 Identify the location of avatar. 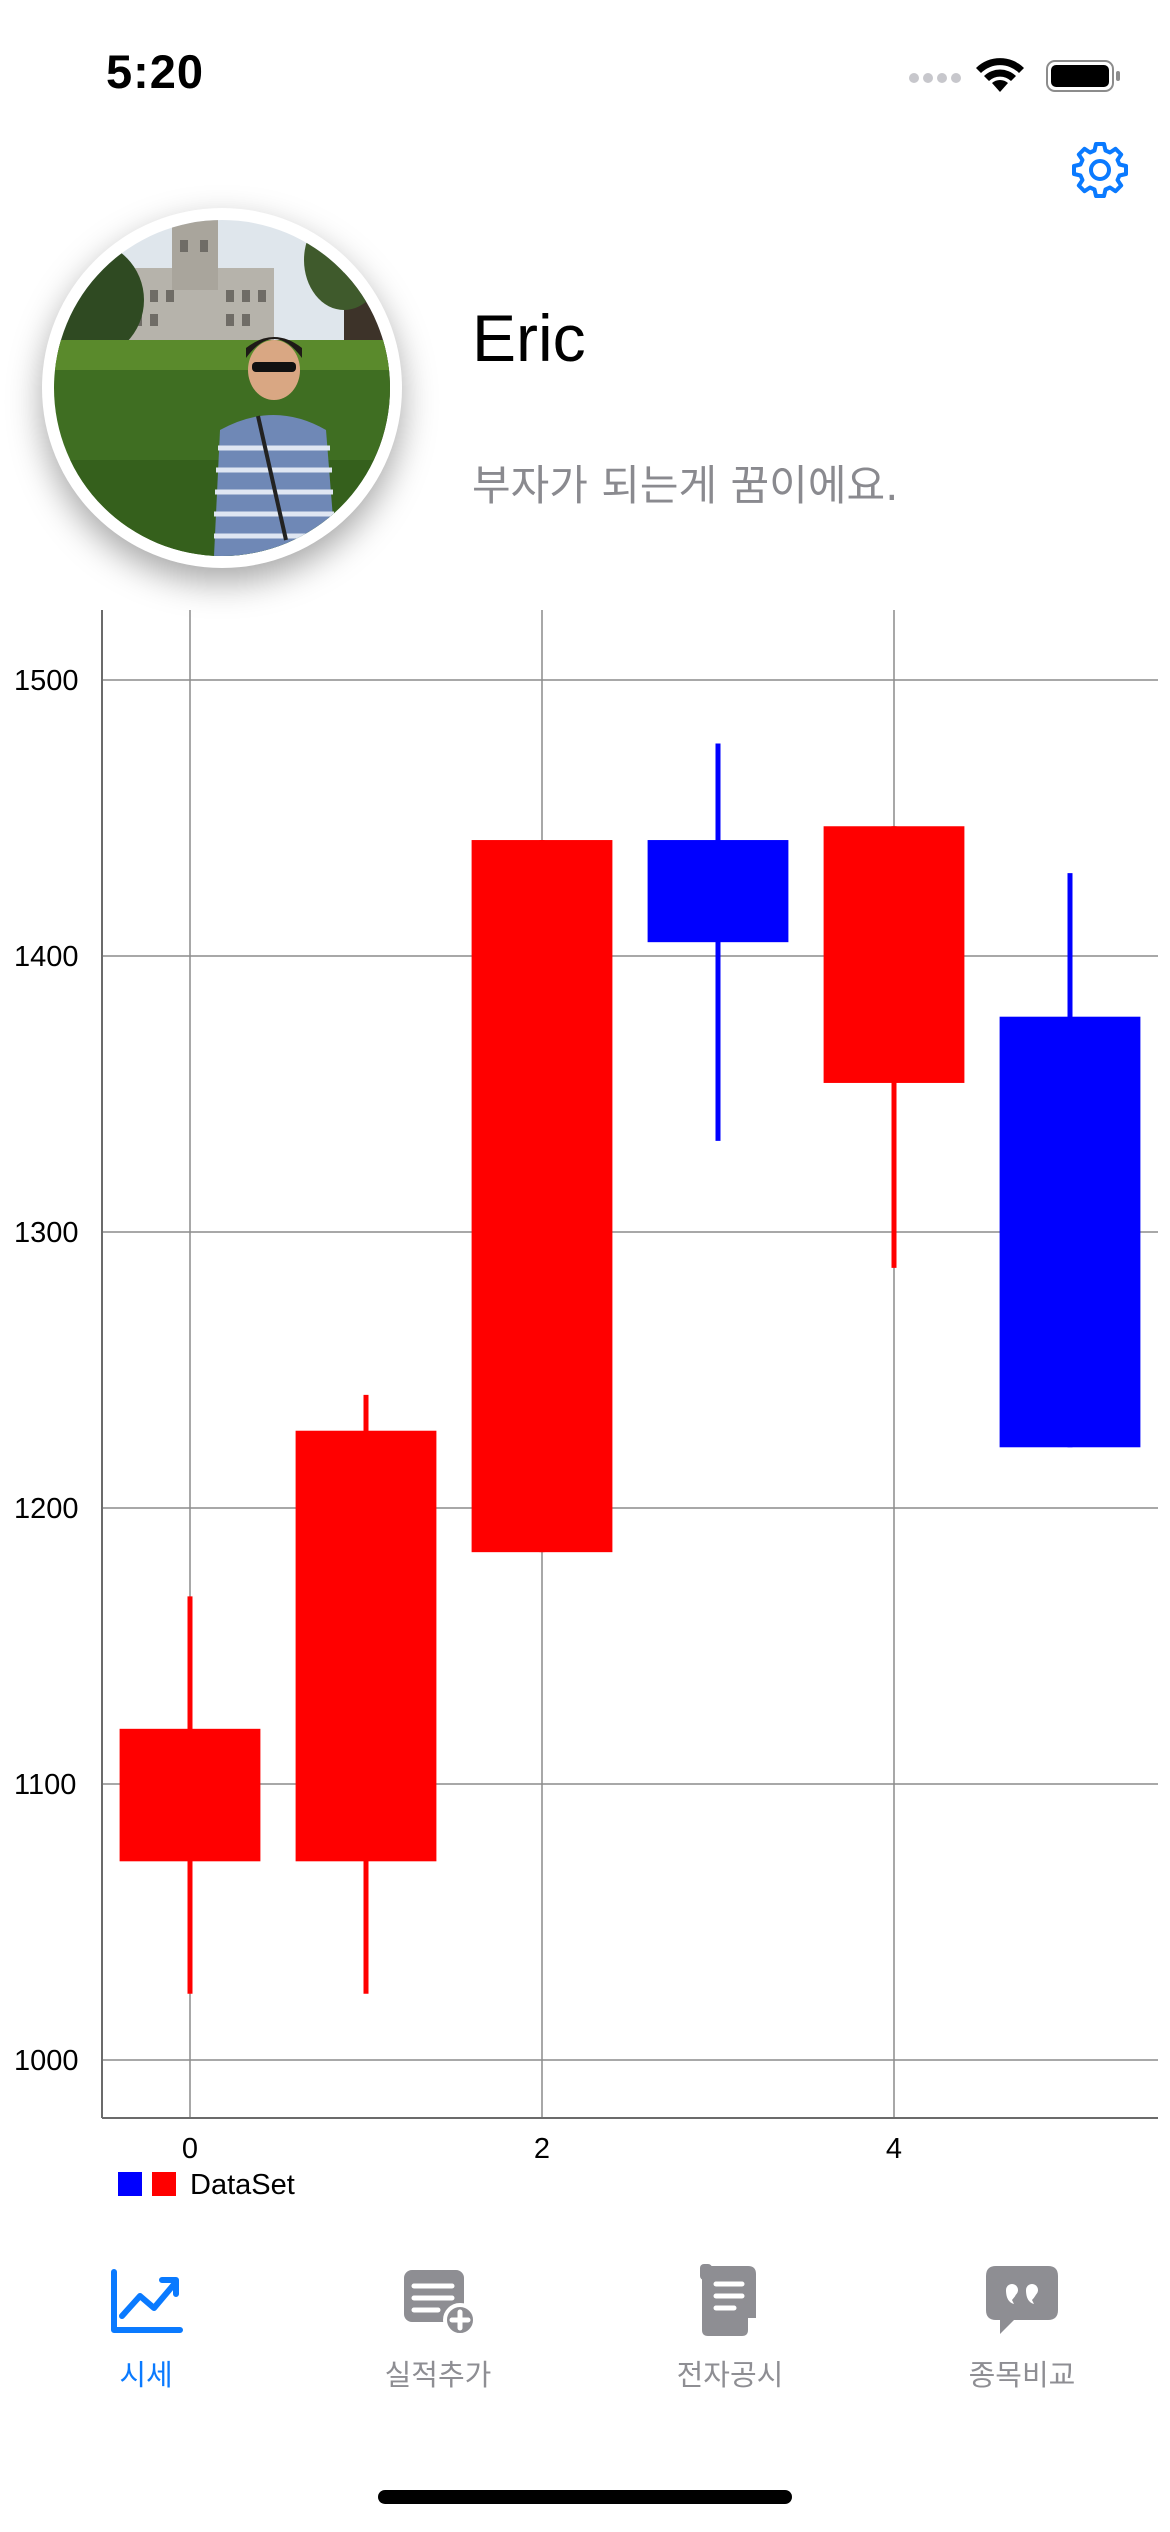
(222, 388).